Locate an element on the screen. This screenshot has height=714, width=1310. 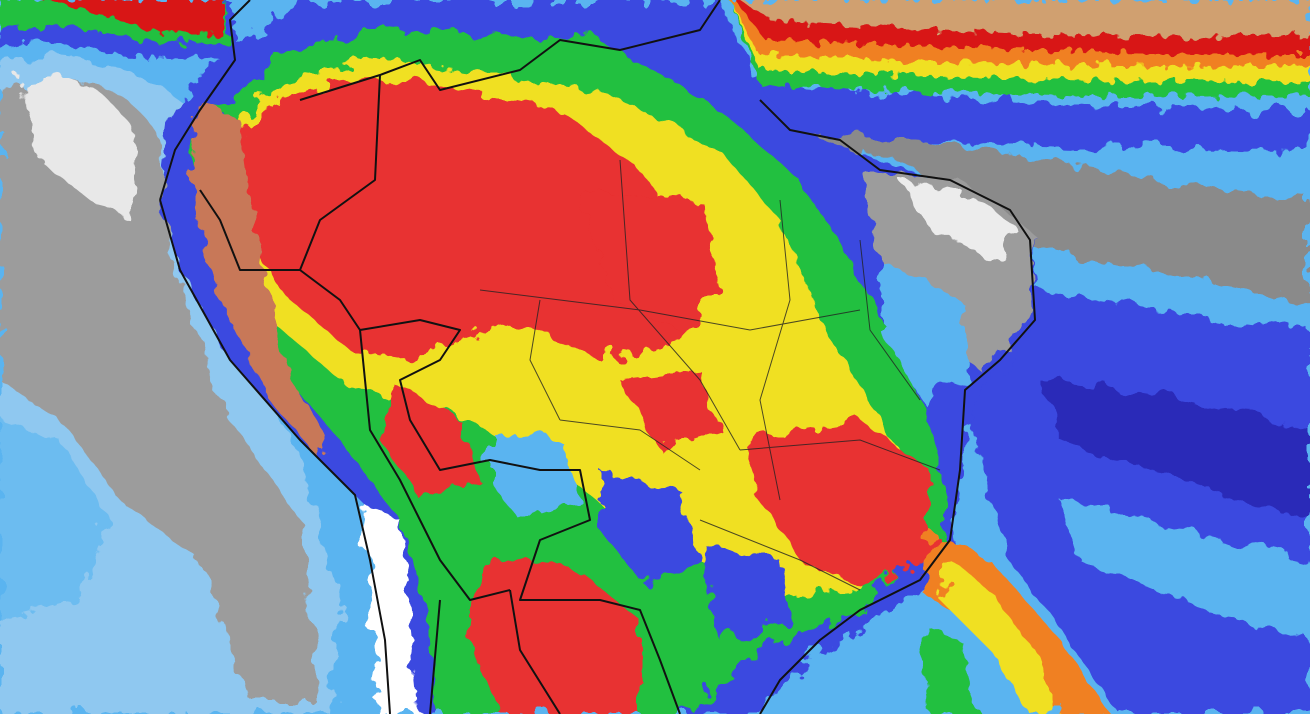
paraguay-border is located at coordinates (535, 651).